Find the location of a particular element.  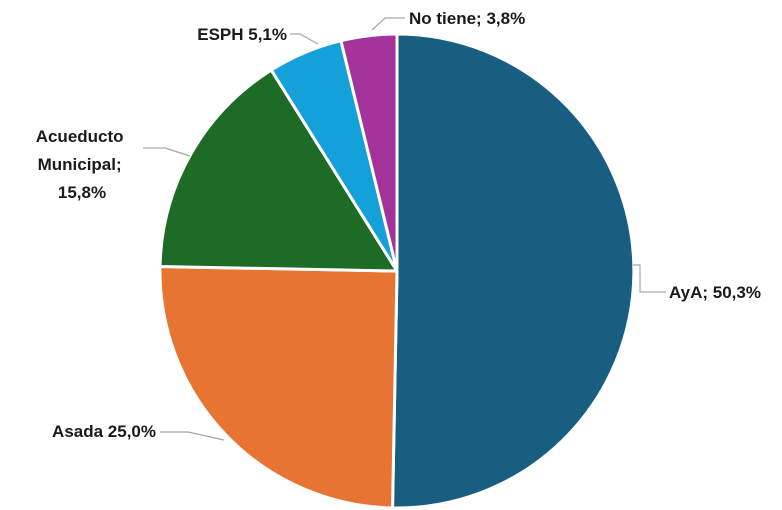

leader-line-esph is located at coordinates (304, 39).